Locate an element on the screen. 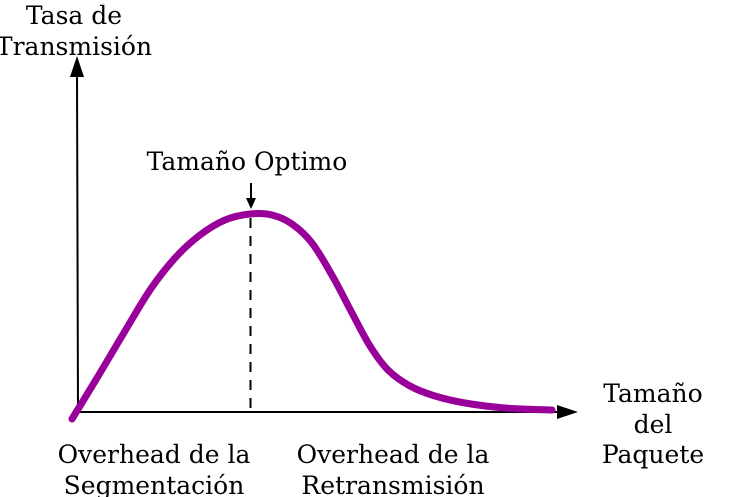 The image size is (730, 497). y-axis-line is located at coordinates (77, 243).